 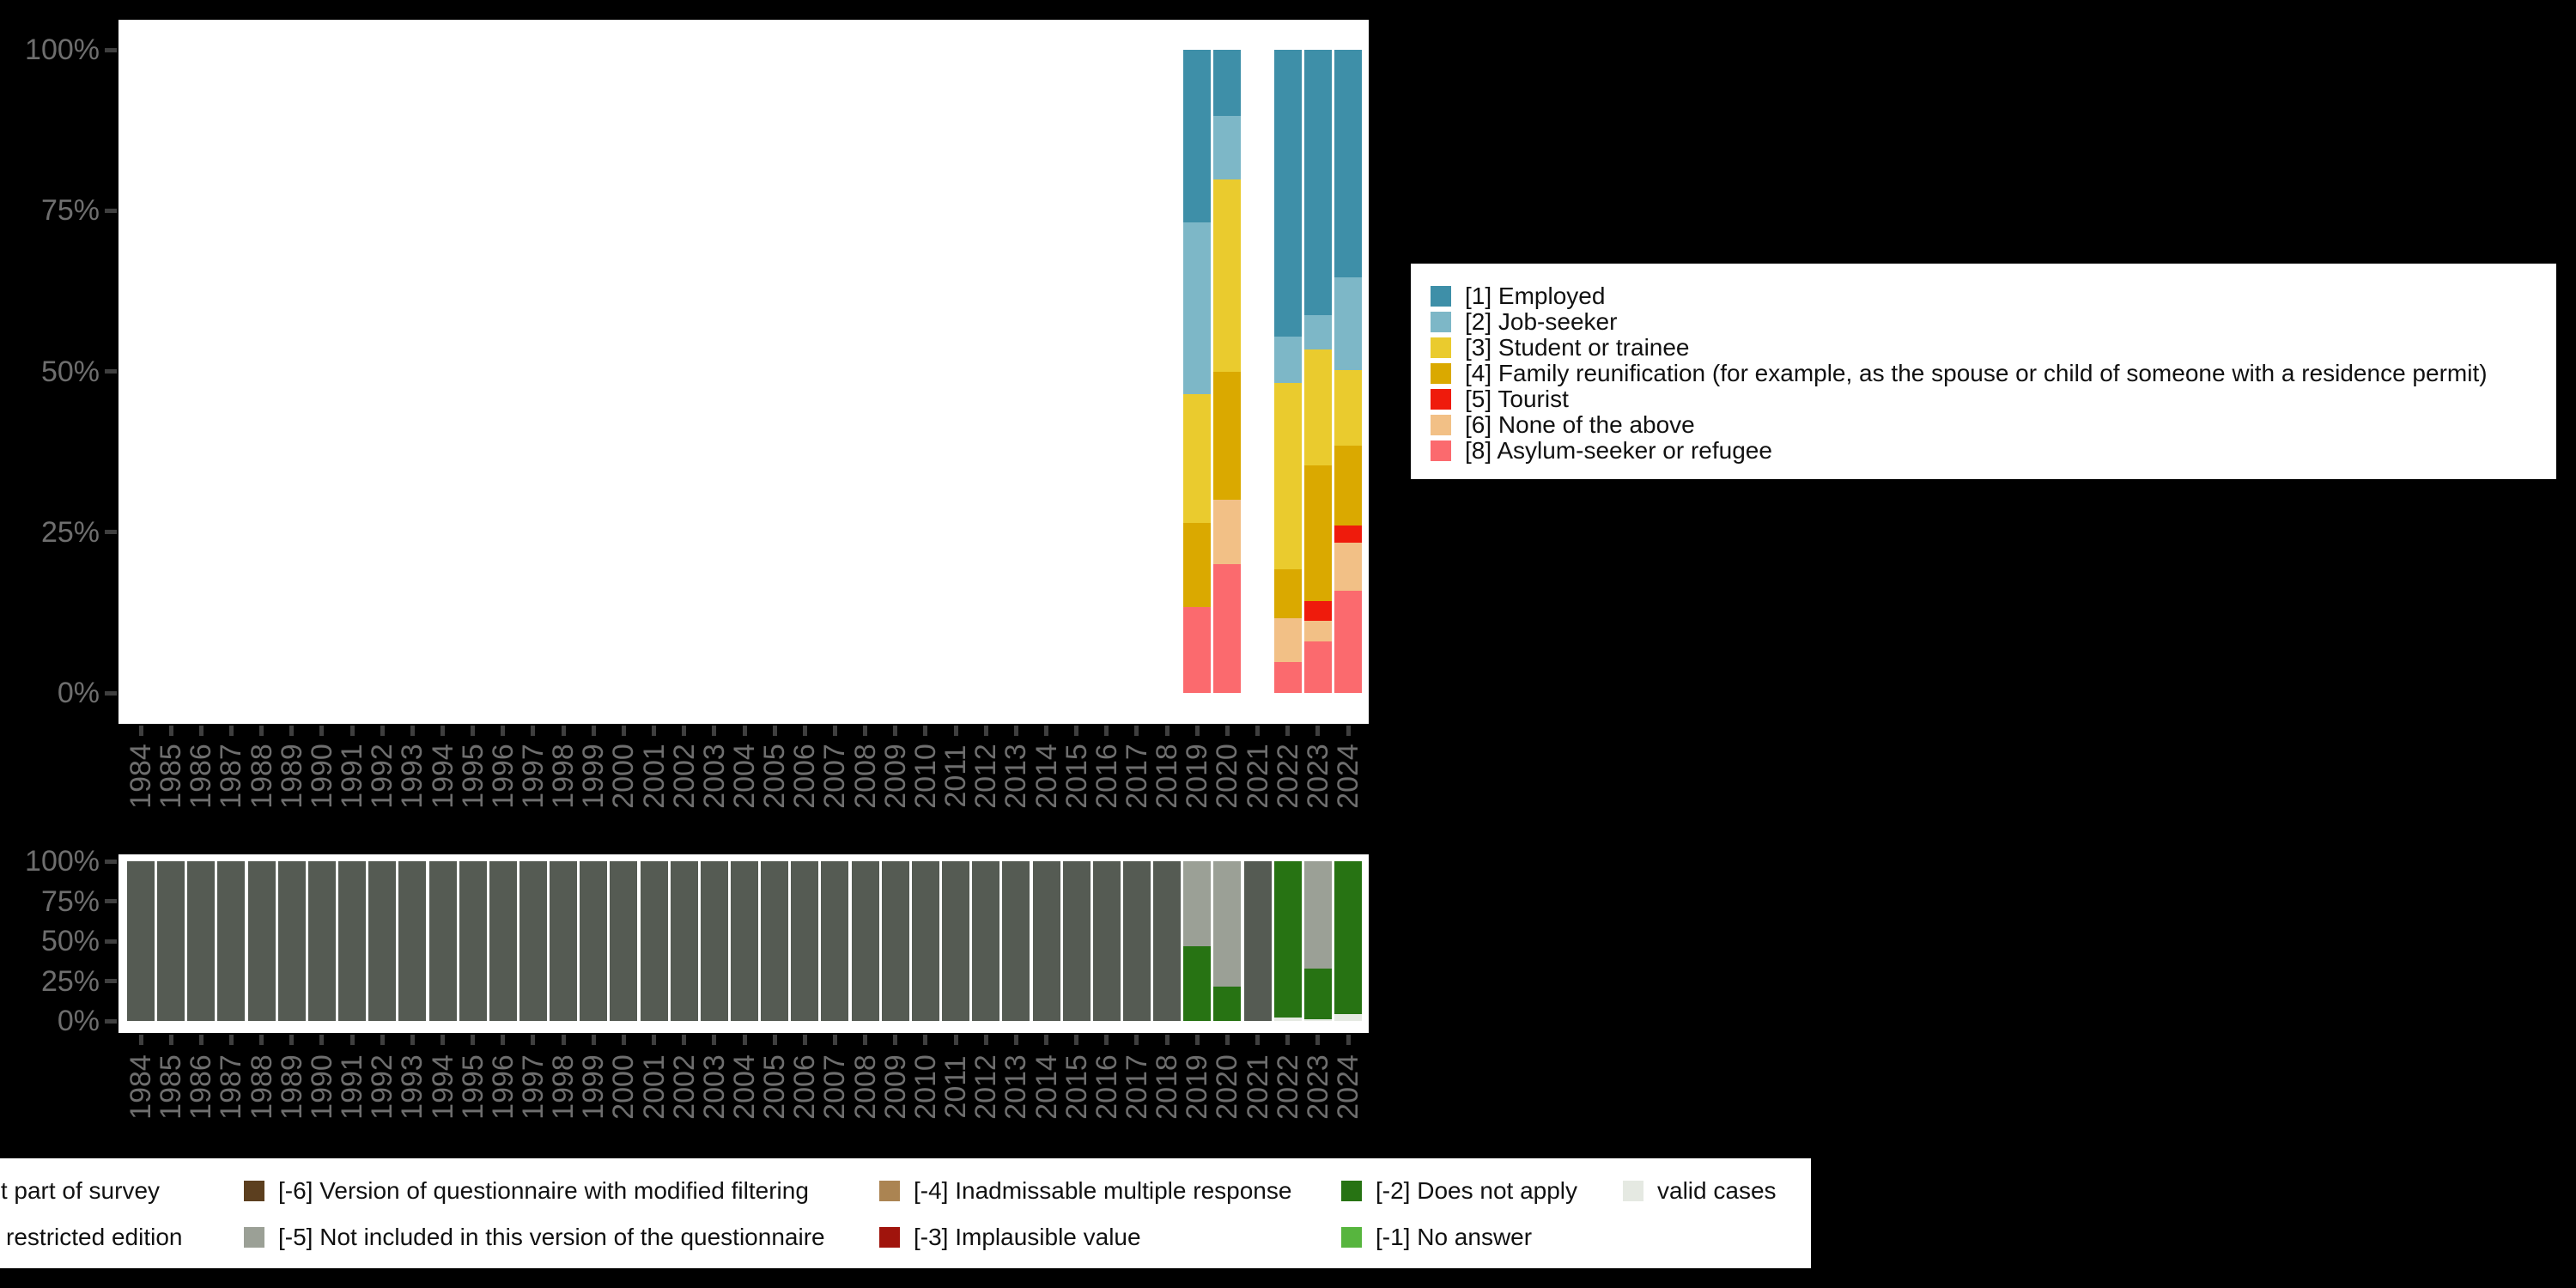 I want to click on legend-row: [-2] Does not apply, so click(x=1482, y=1191).